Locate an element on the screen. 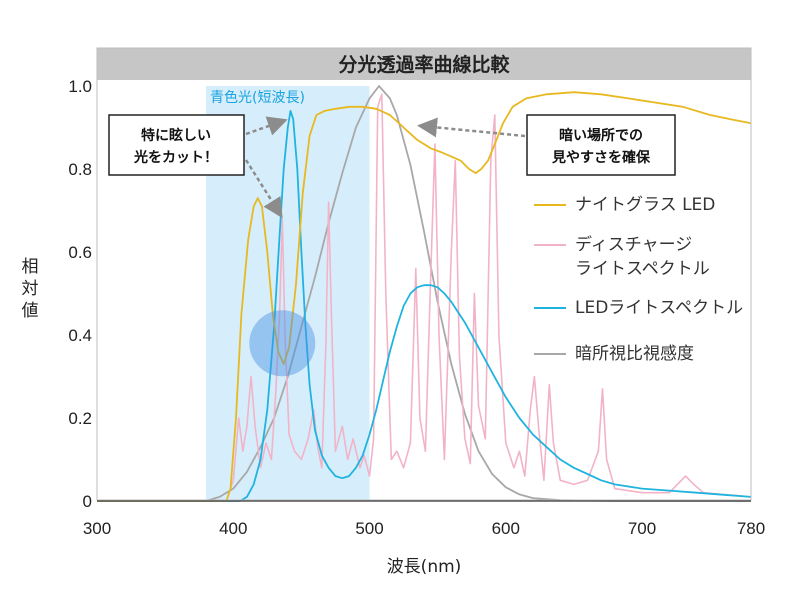  callout-text-1: 光をカット！ is located at coordinates (175, 157).